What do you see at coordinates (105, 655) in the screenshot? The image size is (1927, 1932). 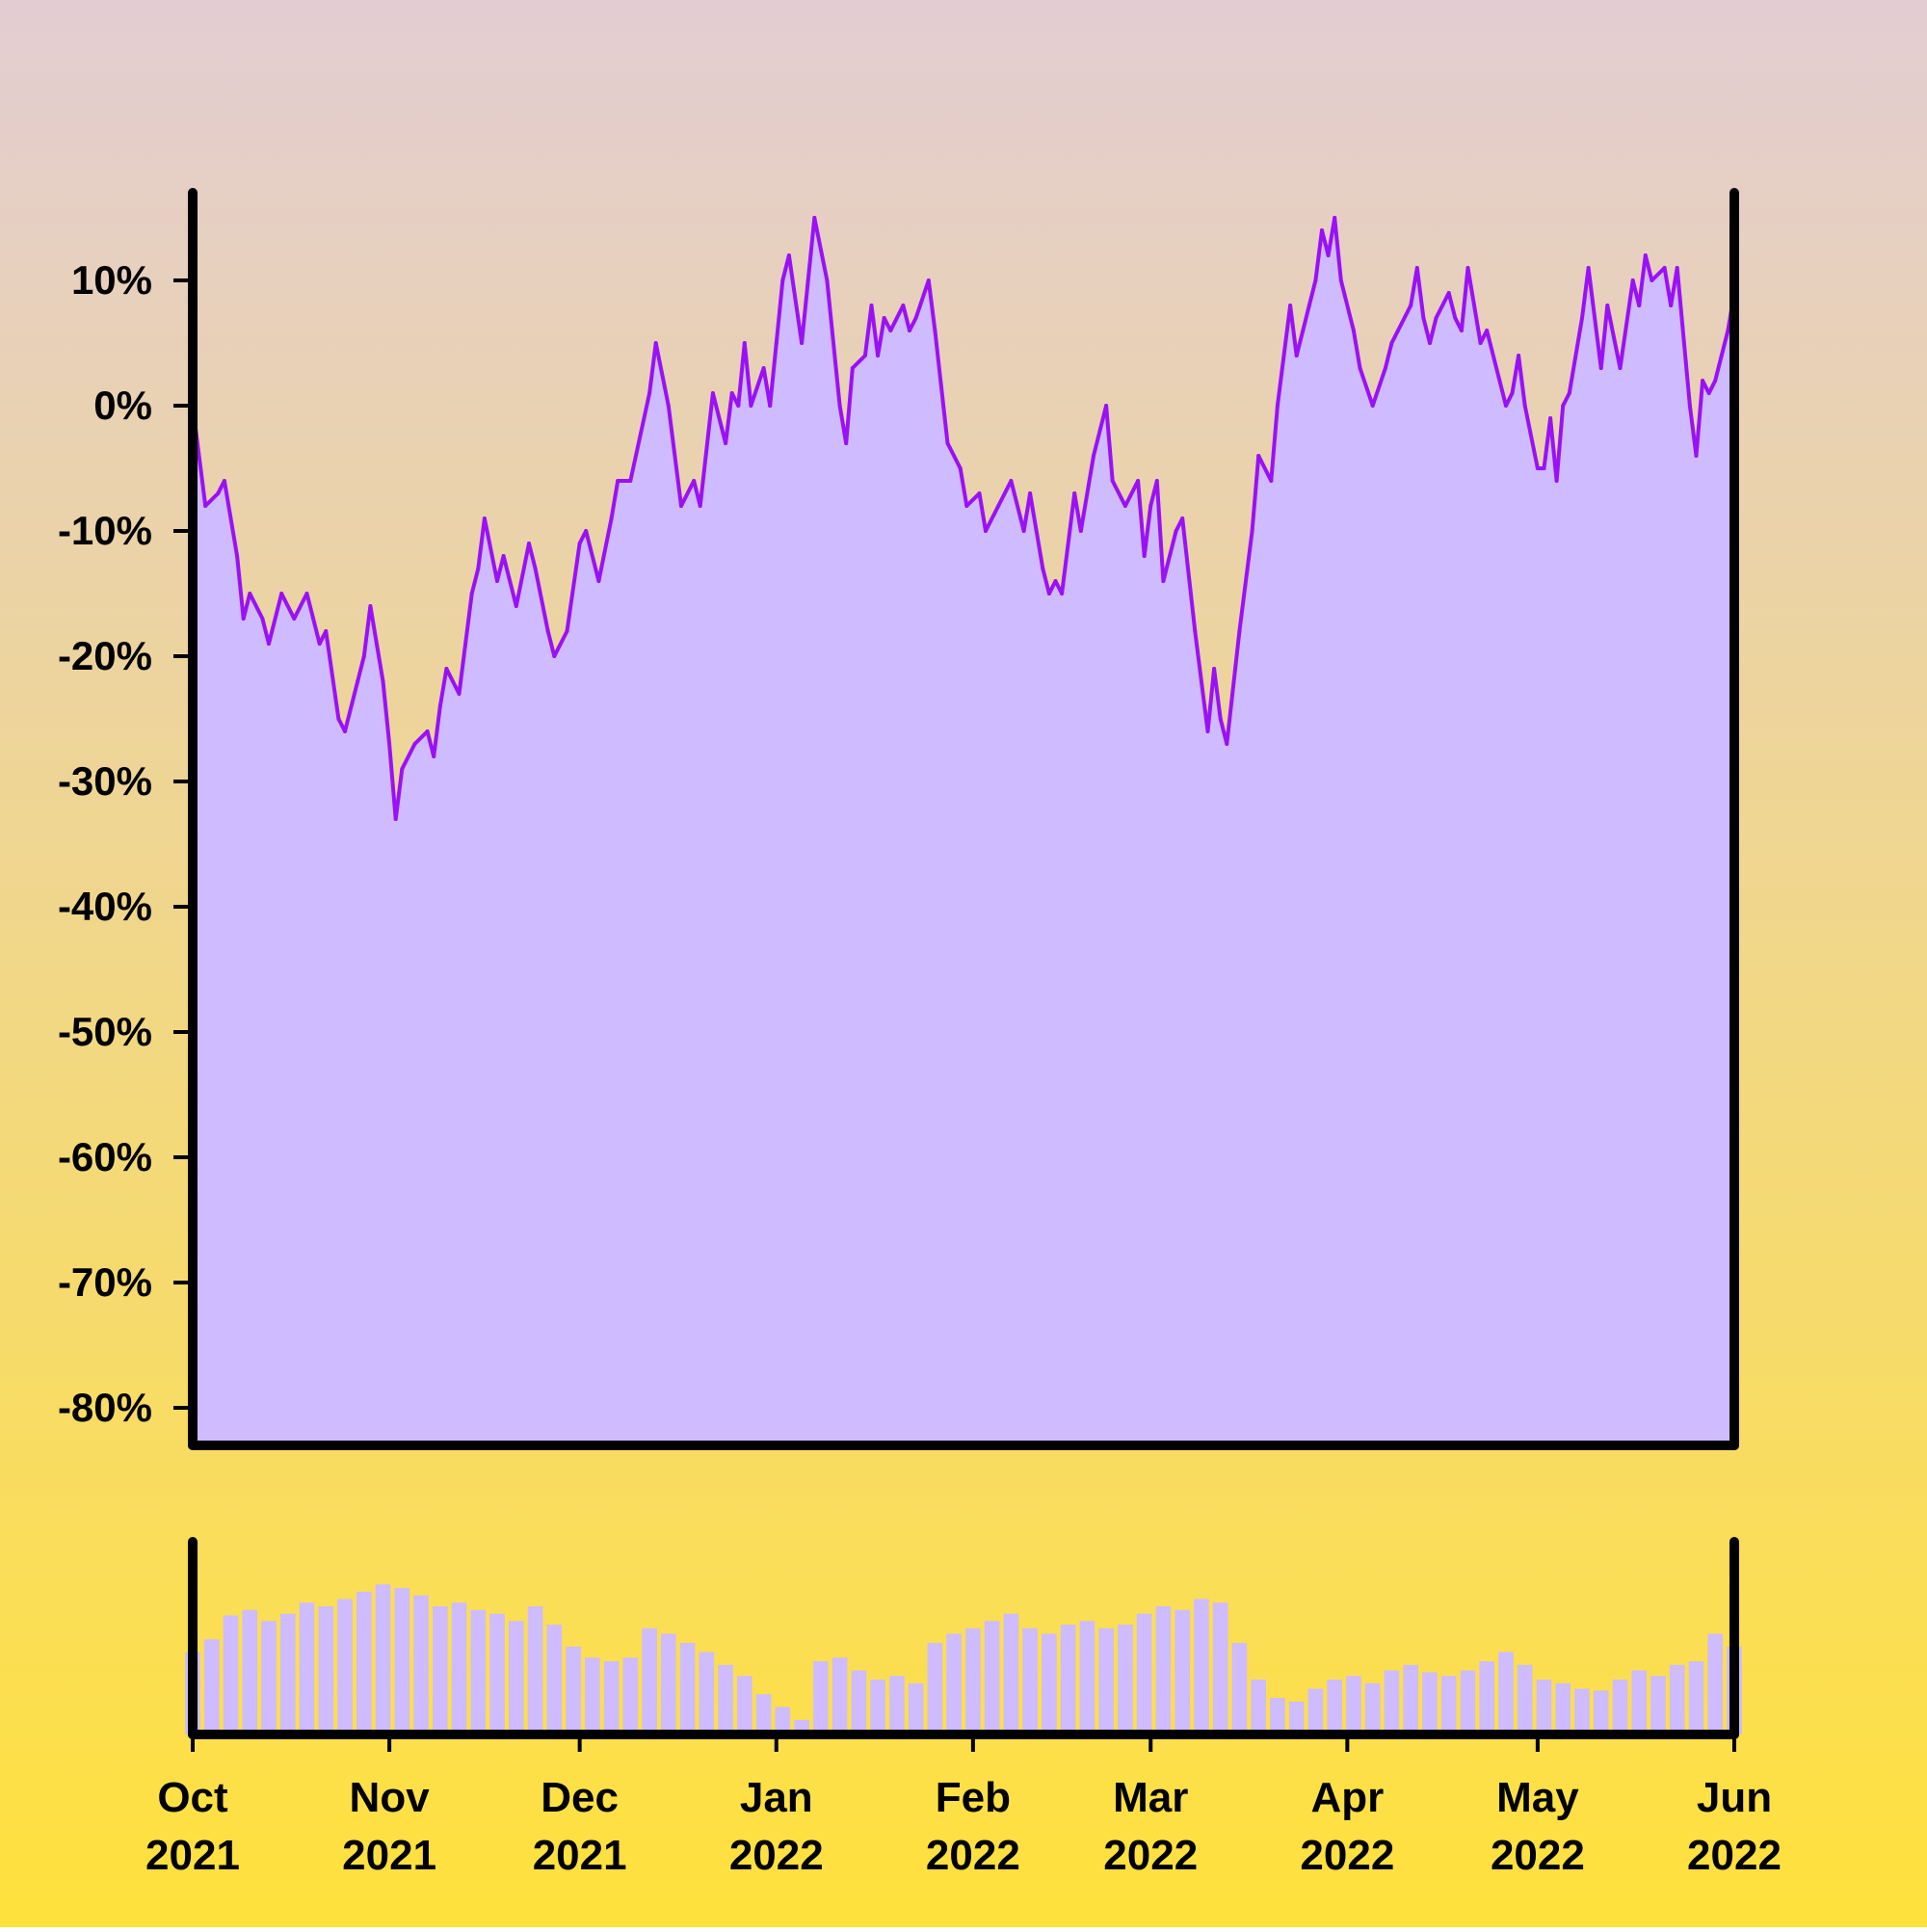 I see `y-tick-label: -20%` at bounding box center [105, 655].